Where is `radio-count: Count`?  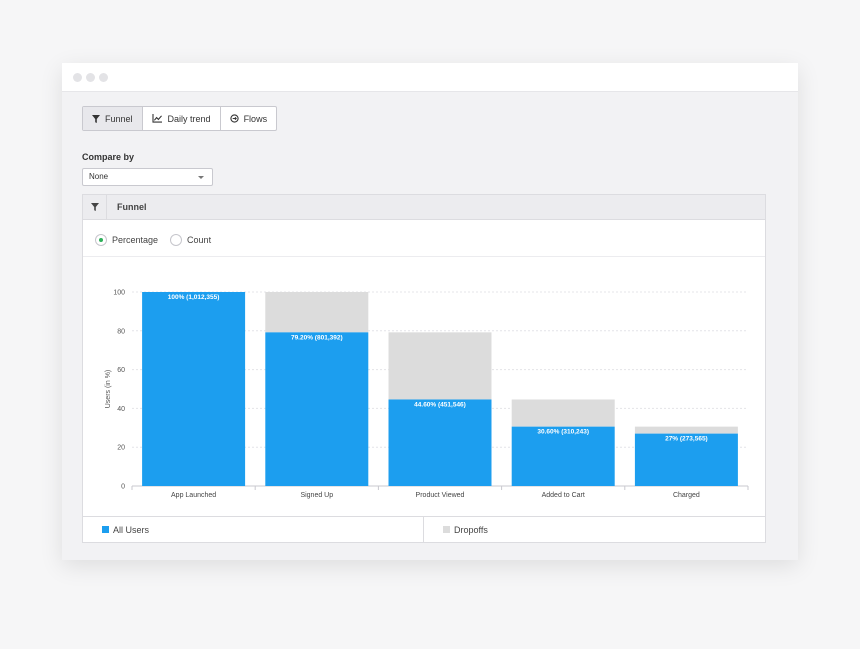 radio-count: Count is located at coordinates (190, 240).